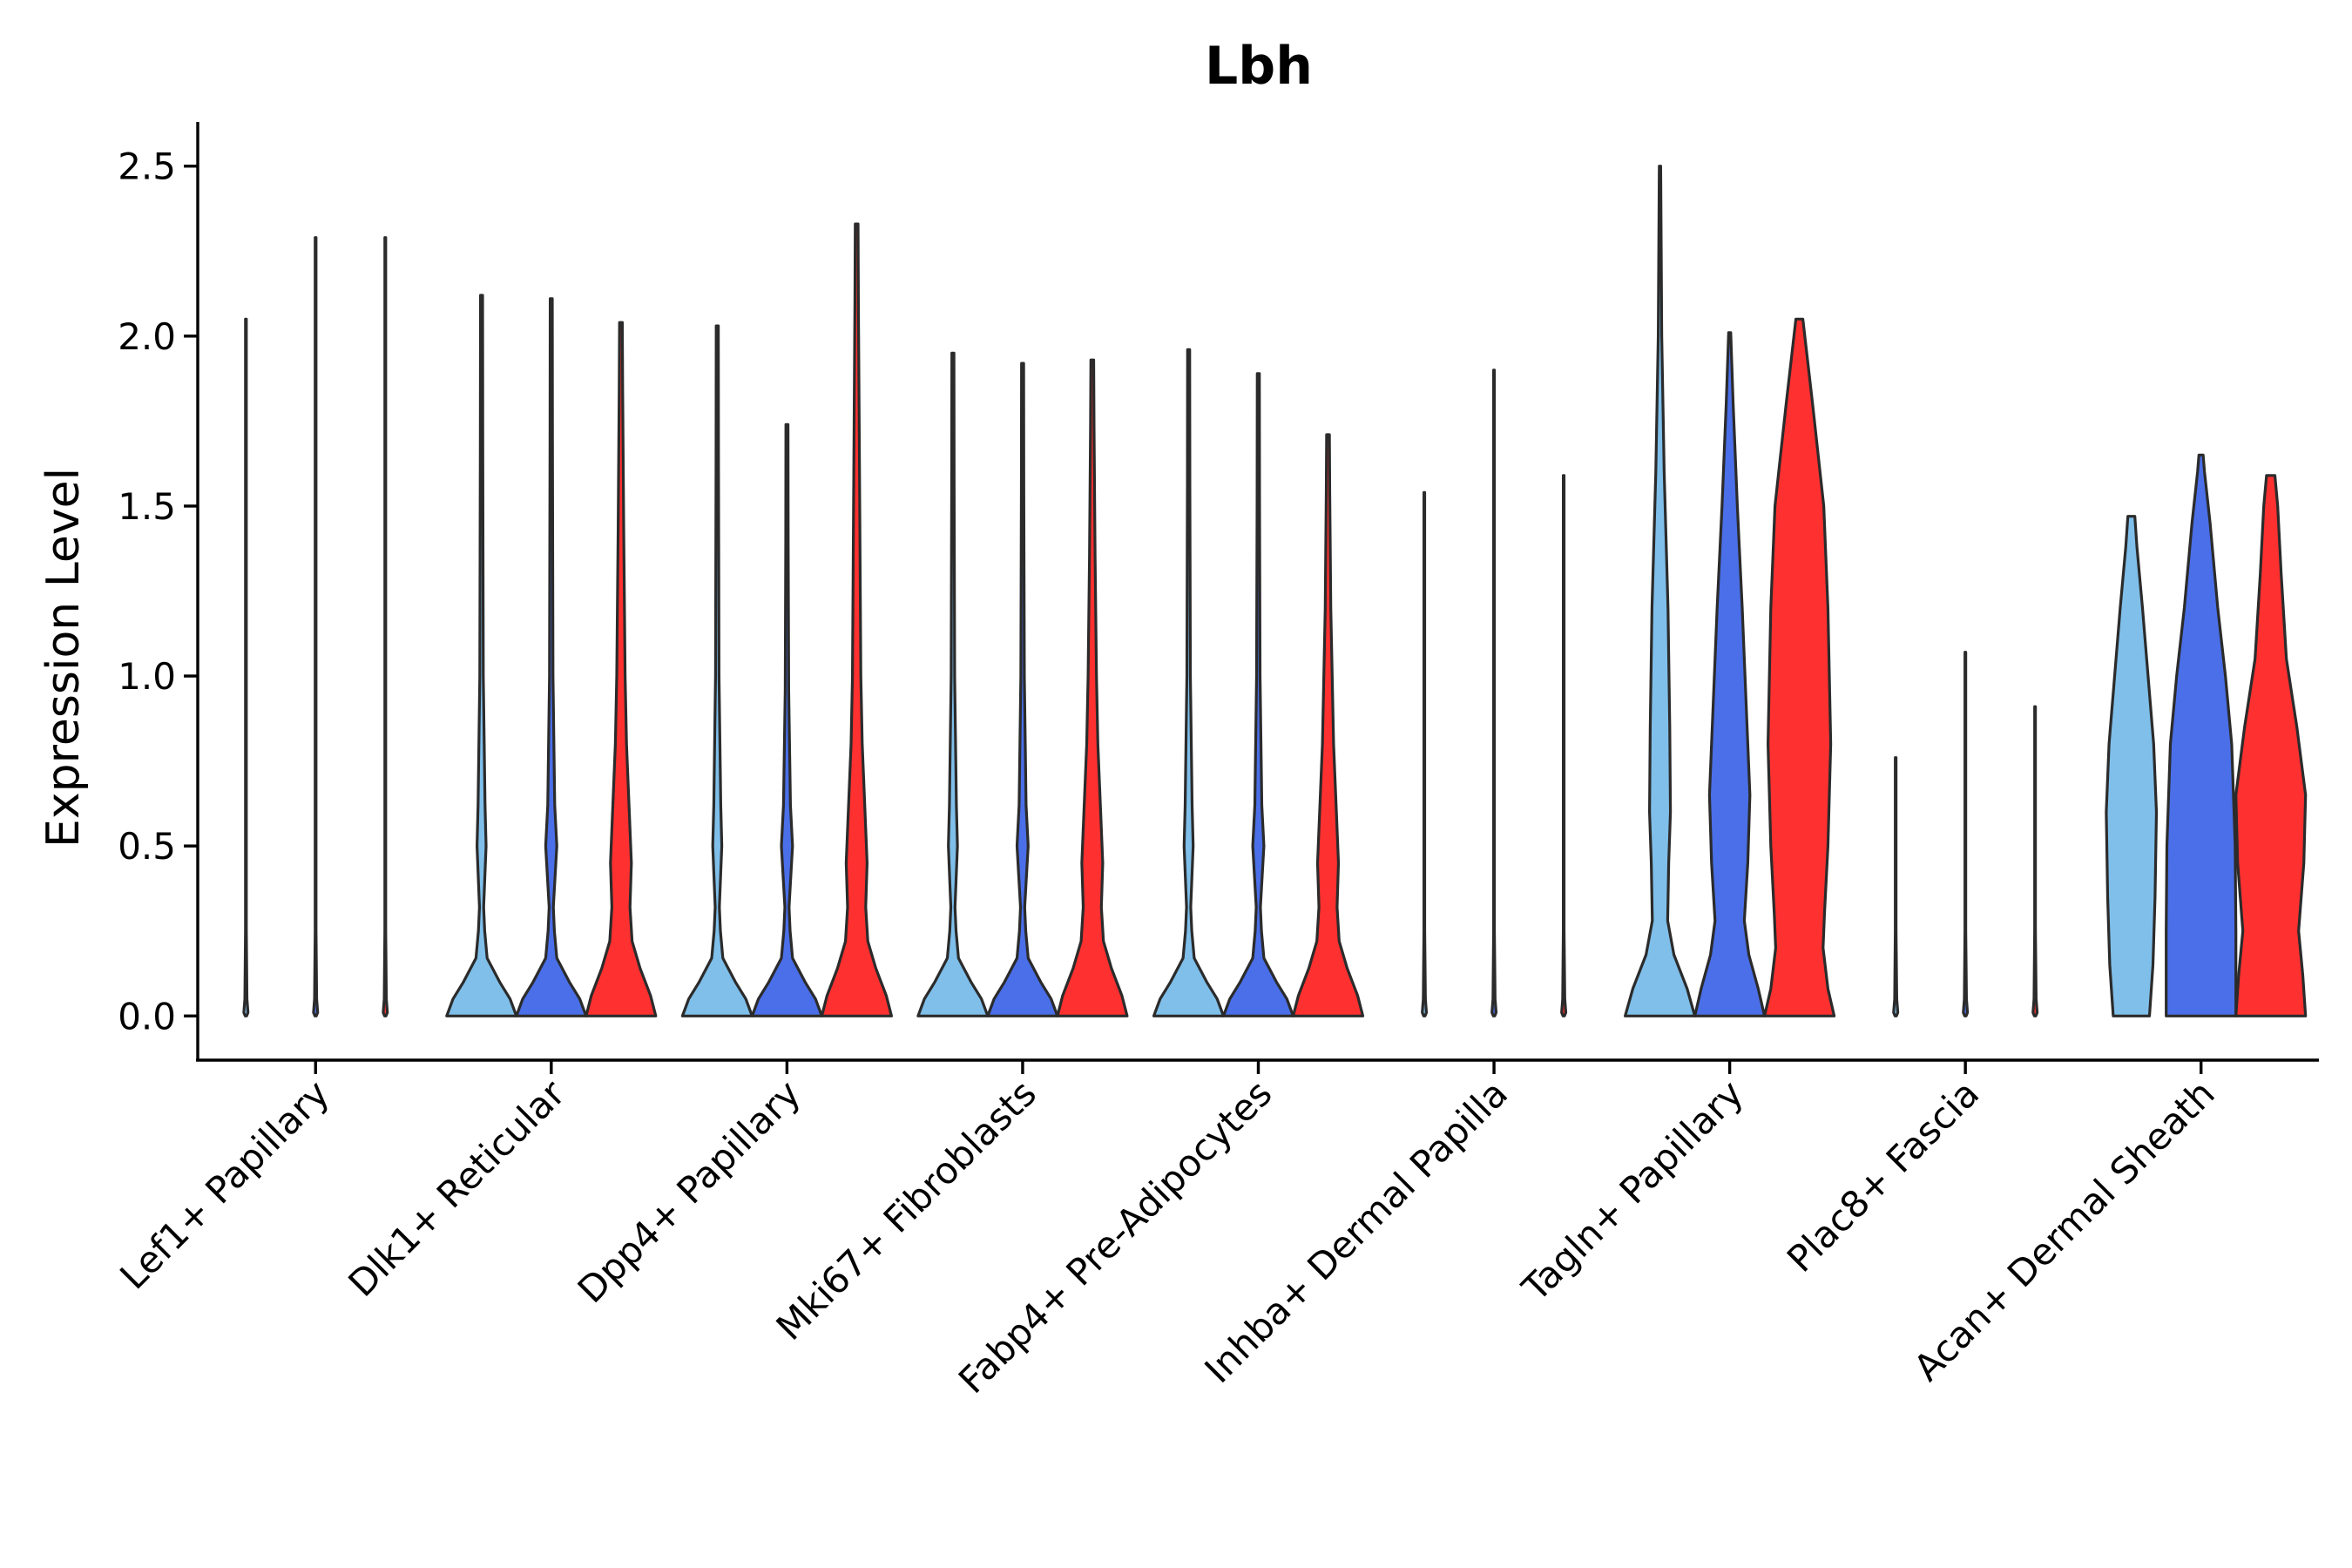 Image resolution: width=2352 pixels, height=1568 pixels. I want to click on x-tick-label: Mki67+ Fibroblasts, so click(906, 1209).